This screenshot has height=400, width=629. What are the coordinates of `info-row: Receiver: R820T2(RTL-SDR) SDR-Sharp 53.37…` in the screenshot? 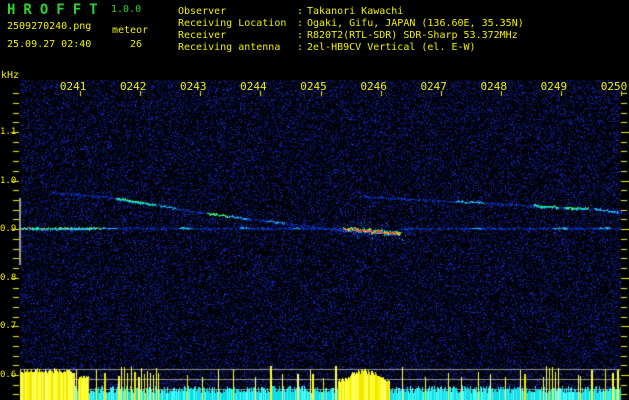 It's located at (351, 36).